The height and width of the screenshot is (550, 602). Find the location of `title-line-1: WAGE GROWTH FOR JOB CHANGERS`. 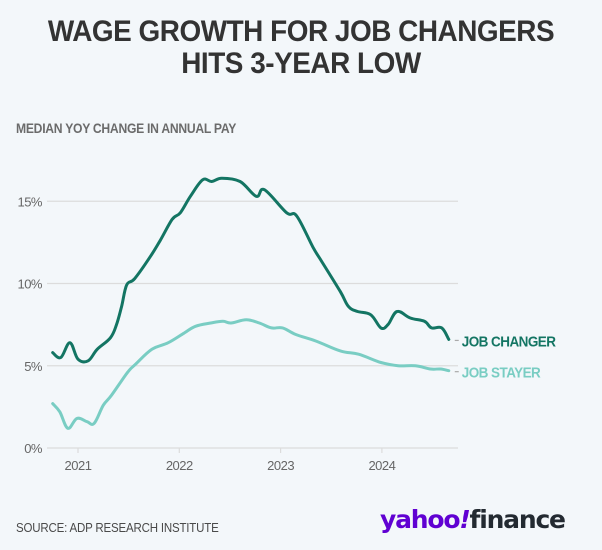

title-line-1: WAGE GROWTH FOR JOB CHANGERS is located at coordinates (301, 31).